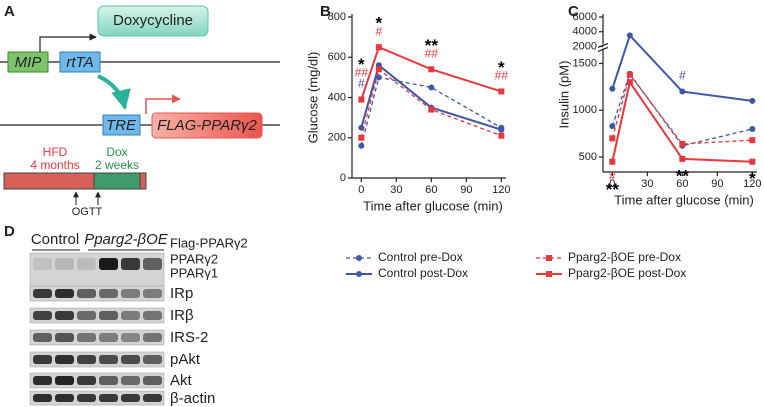 This screenshot has height=407, width=764. Describe the element at coordinates (312, 98) in the screenshot. I see `y-axis-title: Glucose (mg/dl)` at that location.